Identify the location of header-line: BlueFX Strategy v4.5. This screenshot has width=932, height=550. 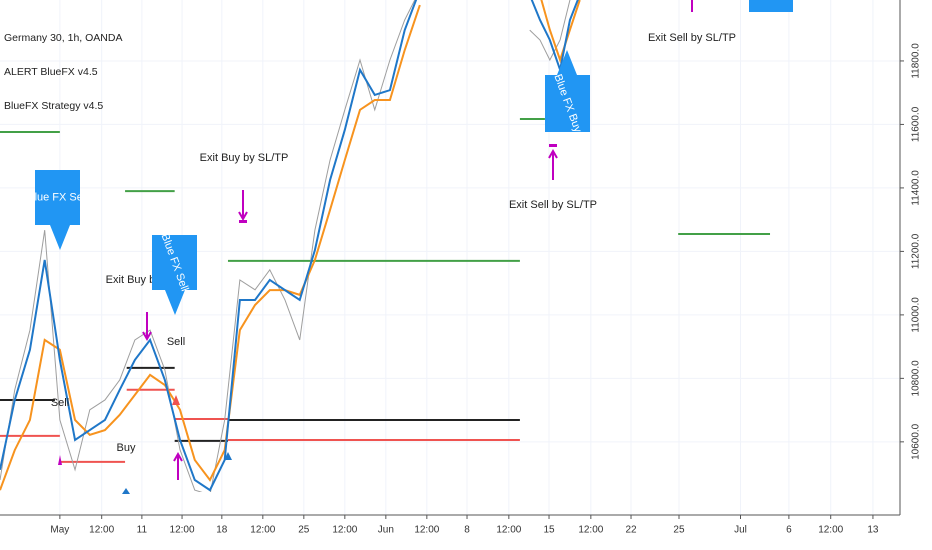
(53, 106).